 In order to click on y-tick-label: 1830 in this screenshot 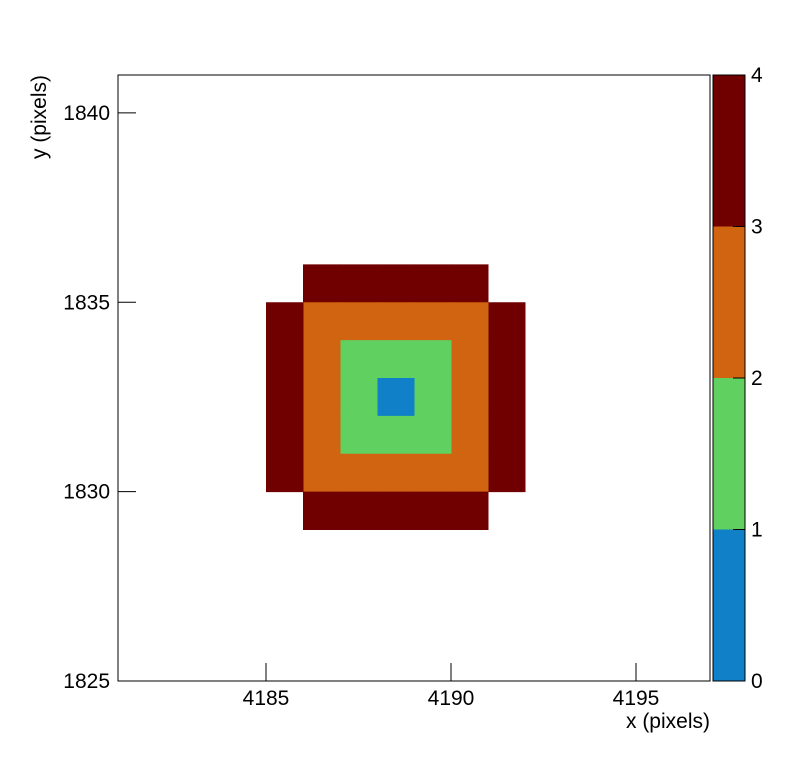, I will do `click(86, 492)`.